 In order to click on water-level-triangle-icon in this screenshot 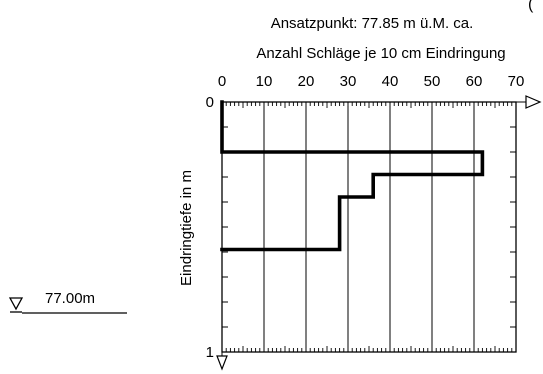, I will do `click(16, 304)`.